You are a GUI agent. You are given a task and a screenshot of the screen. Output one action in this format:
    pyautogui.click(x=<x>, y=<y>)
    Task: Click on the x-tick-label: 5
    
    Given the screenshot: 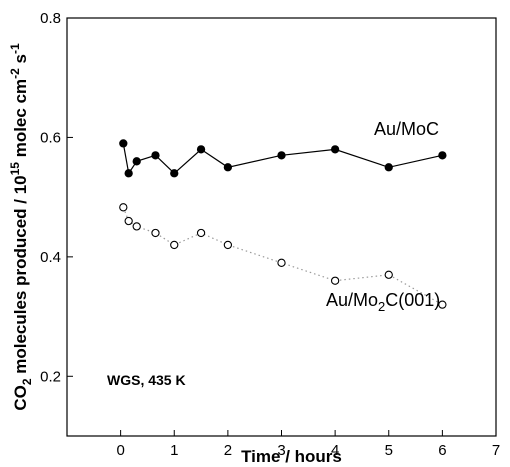 What is the action you would take?
    pyautogui.click(x=389, y=450)
    